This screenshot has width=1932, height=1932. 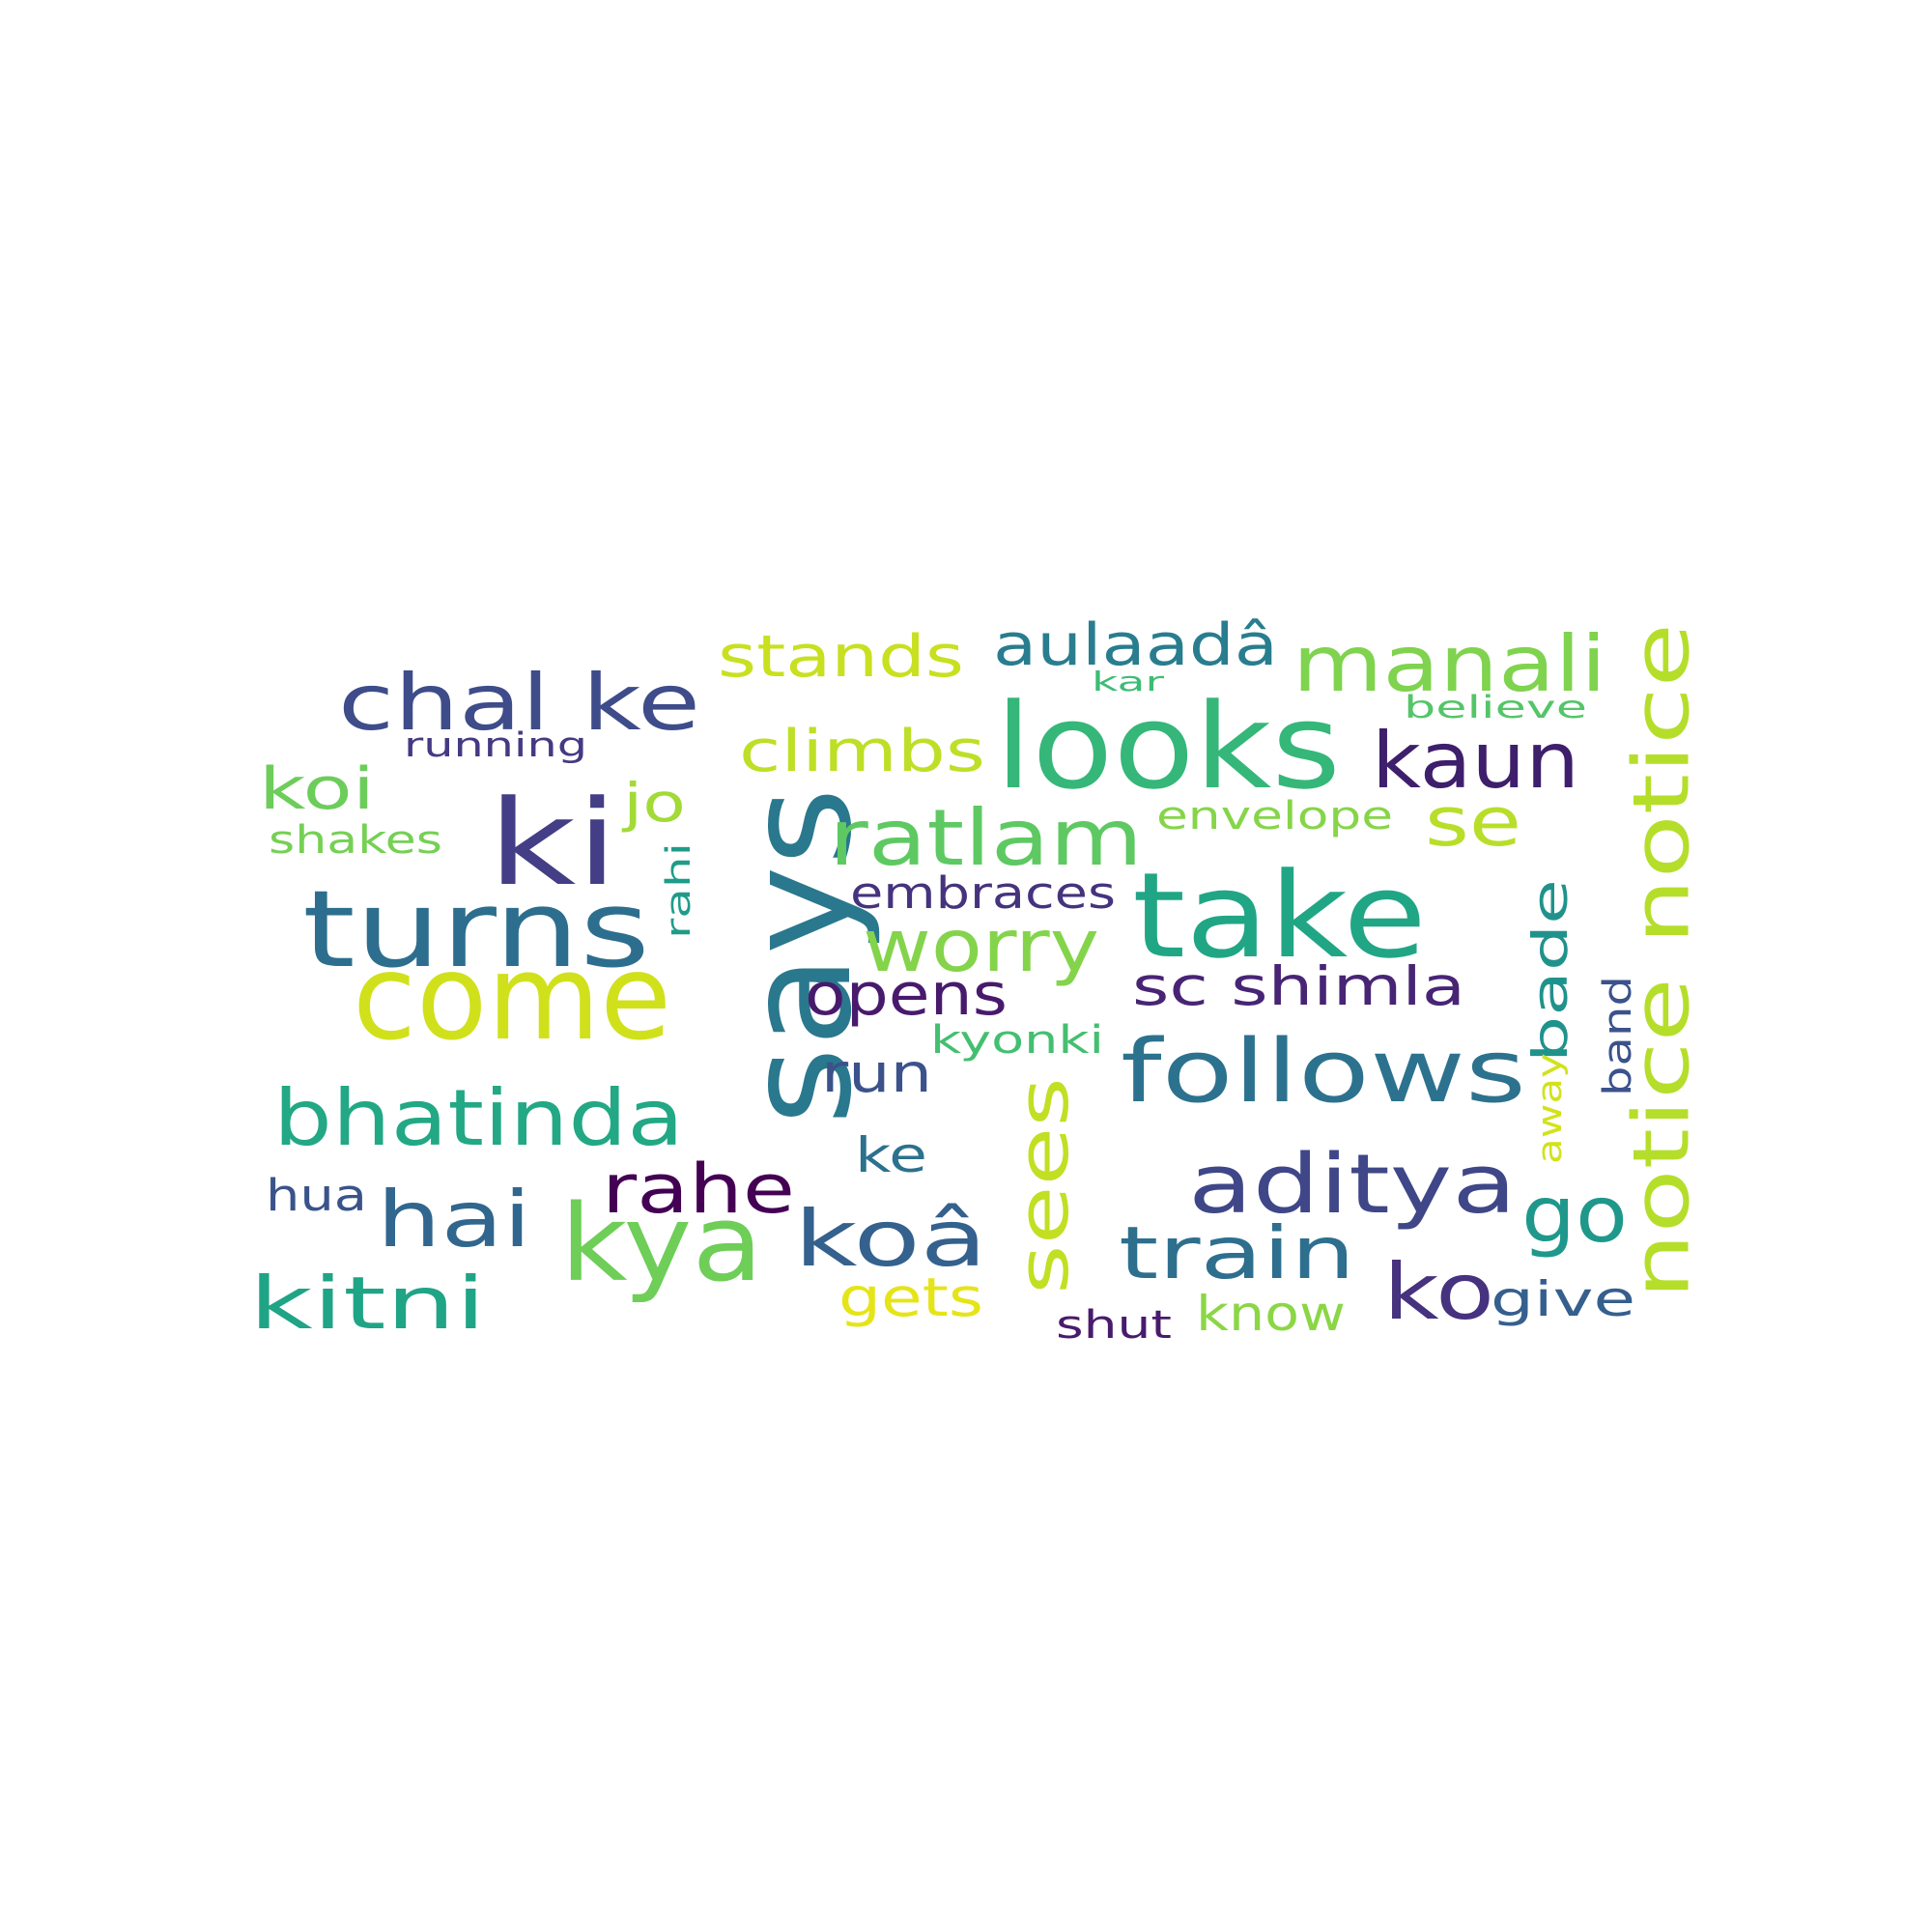 What do you see at coordinates (906, 995) in the screenshot?
I see `word-opens: opens` at bounding box center [906, 995].